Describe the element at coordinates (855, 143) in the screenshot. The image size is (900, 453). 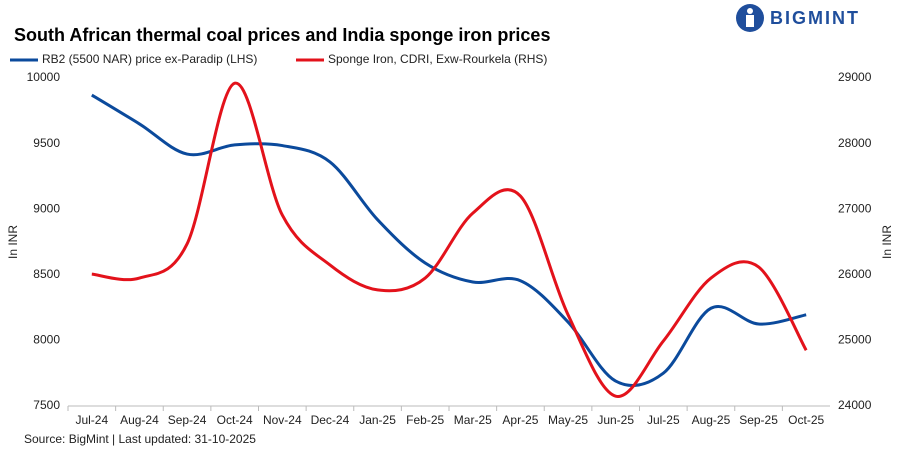
I see `y2-tick-label: 28000` at that location.